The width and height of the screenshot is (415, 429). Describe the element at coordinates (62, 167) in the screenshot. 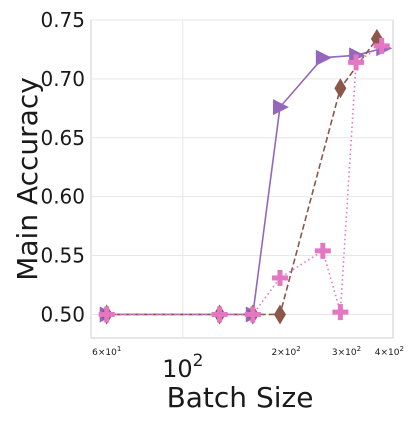

I see `y-tick-labels: 0.50 0.55 0.60 0.65 0.70 0.75` at that location.